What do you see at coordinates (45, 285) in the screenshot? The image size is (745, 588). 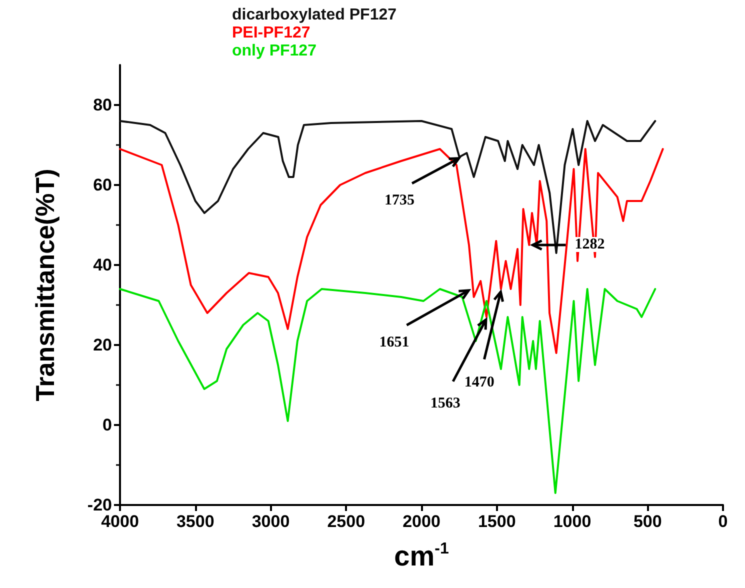 I see `y-axis-title: Transmittance(%T)` at bounding box center [45, 285].